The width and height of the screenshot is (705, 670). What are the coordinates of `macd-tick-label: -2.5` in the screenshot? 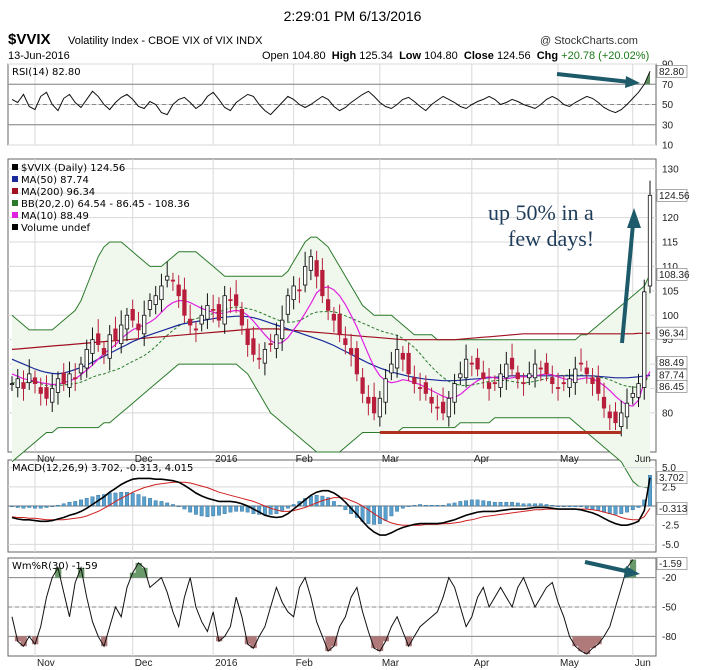 It's located at (671, 526).